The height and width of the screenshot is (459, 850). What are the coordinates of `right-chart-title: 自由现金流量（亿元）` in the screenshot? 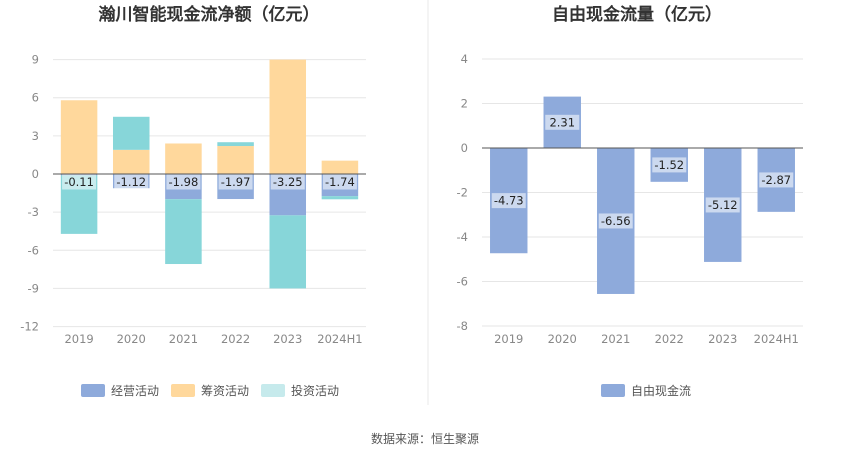 It's located at (637, 14).